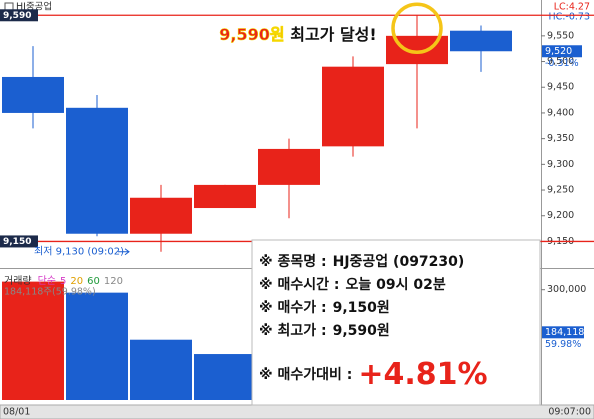  What do you see at coordinates (558, 51) in the screenshot?
I see `current-label: 9,520` at bounding box center [558, 51].